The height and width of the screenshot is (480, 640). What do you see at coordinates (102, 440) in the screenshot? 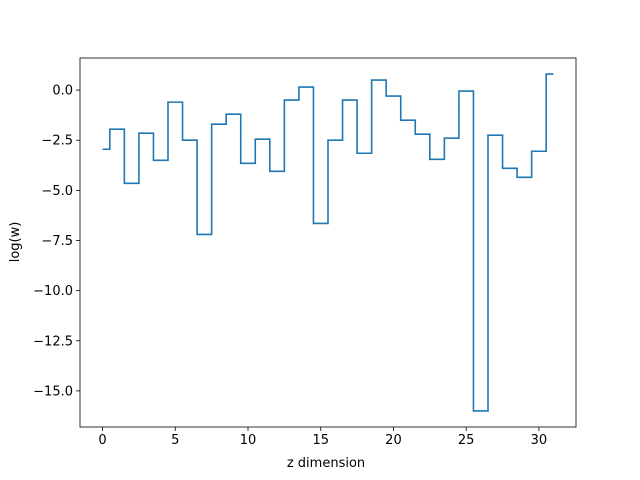
I see `x-tick-label: 0` at bounding box center [102, 440].